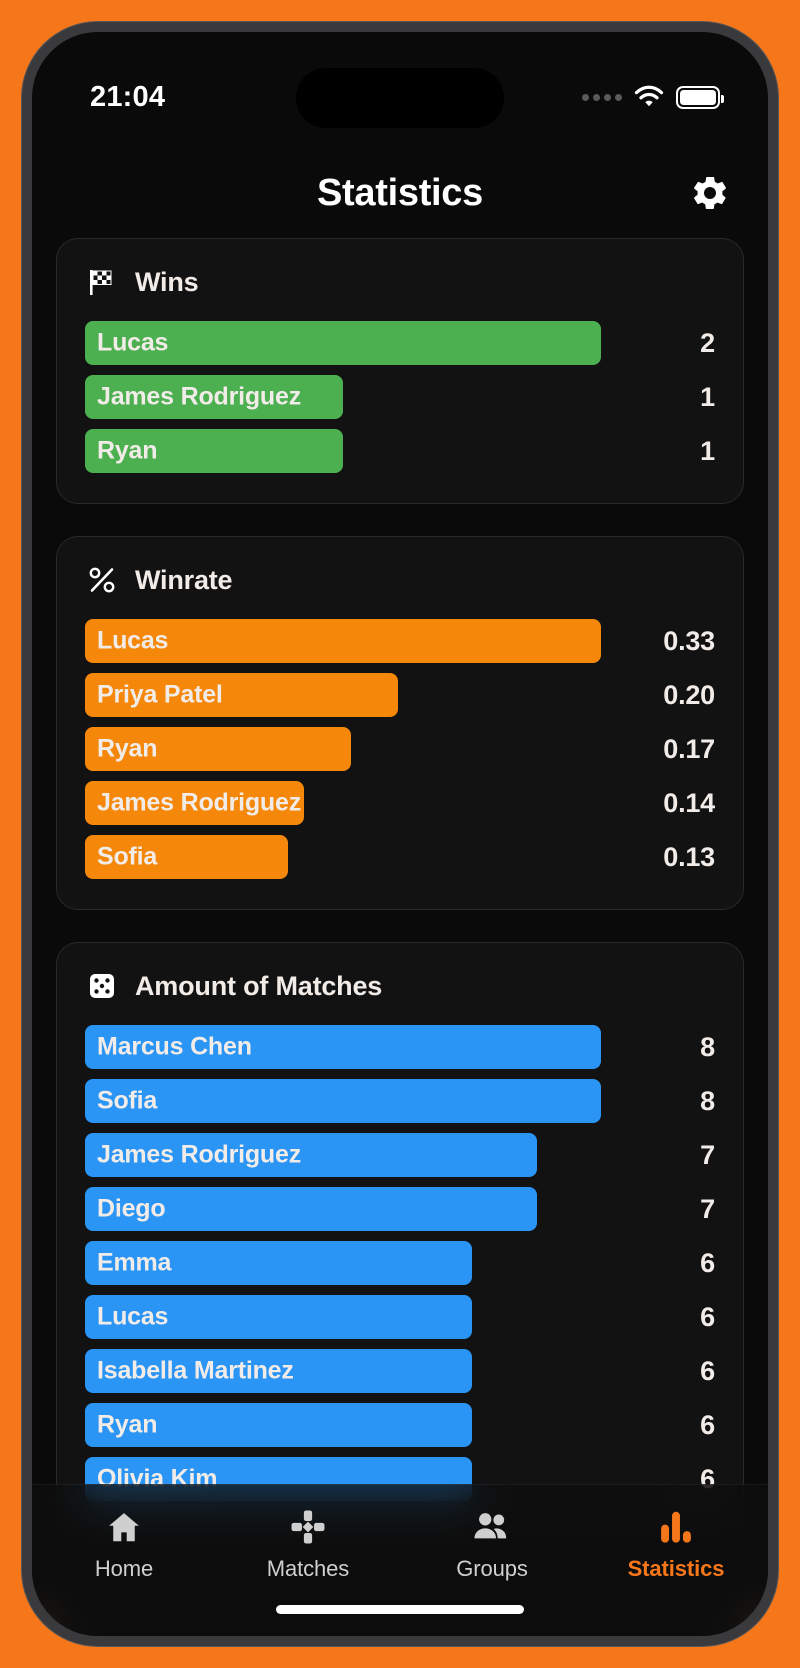 The width and height of the screenshot is (800, 1668). What do you see at coordinates (400, 580) in the screenshot?
I see `card-winrate-header: Winrate` at bounding box center [400, 580].